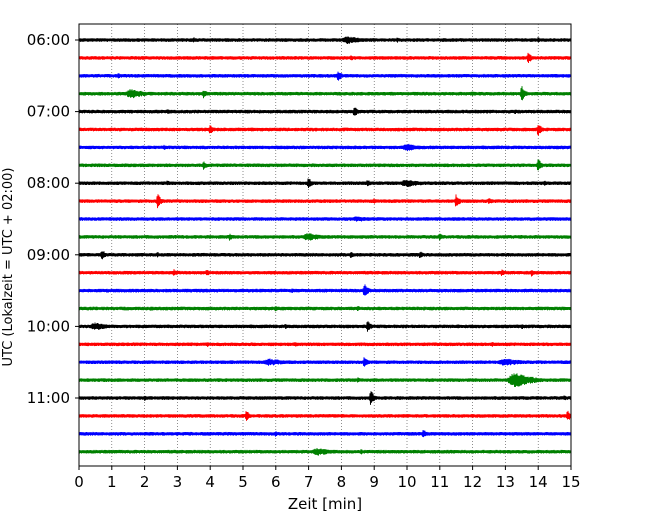 The height and width of the screenshot is (520, 650). Describe the element at coordinates (439, 482) in the screenshot. I see `x-tick-label: 11` at that location.